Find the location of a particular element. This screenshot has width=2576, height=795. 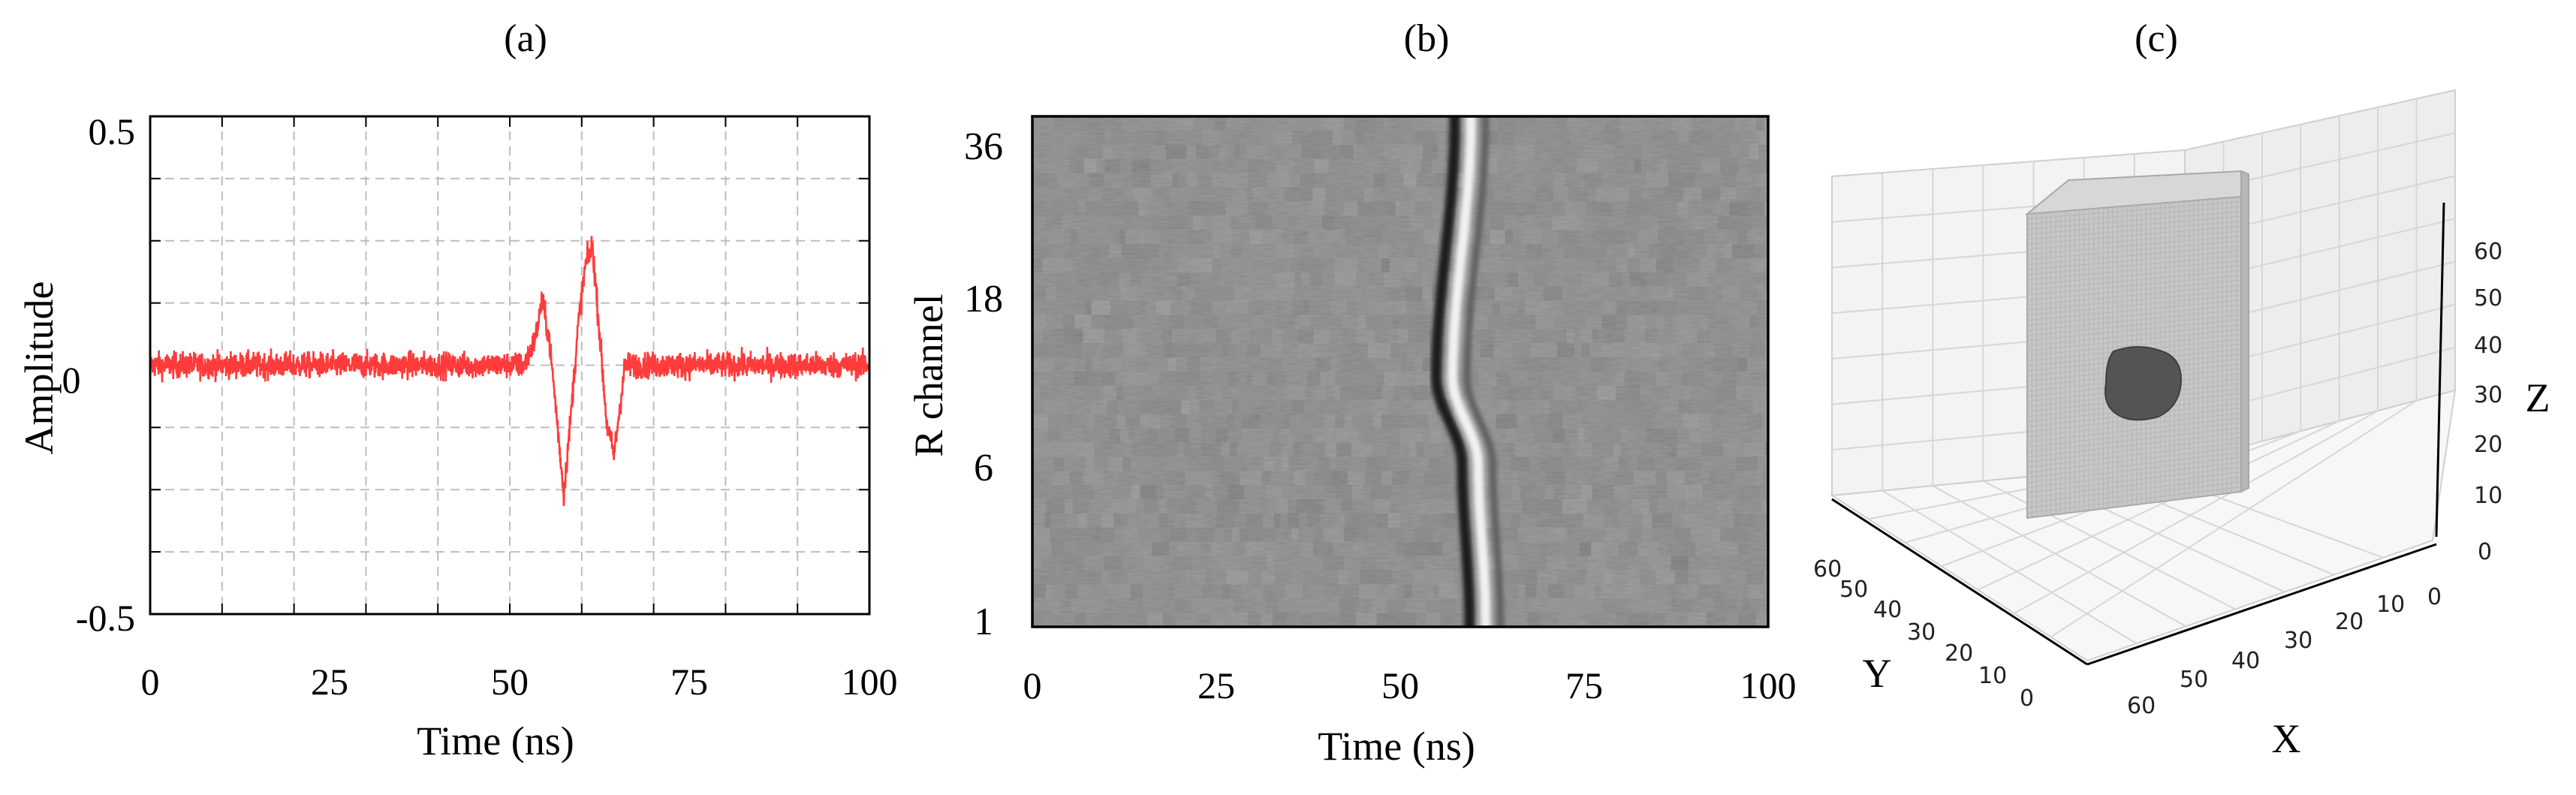

z-tick-10: 10 is located at coordinates (2488, 496).